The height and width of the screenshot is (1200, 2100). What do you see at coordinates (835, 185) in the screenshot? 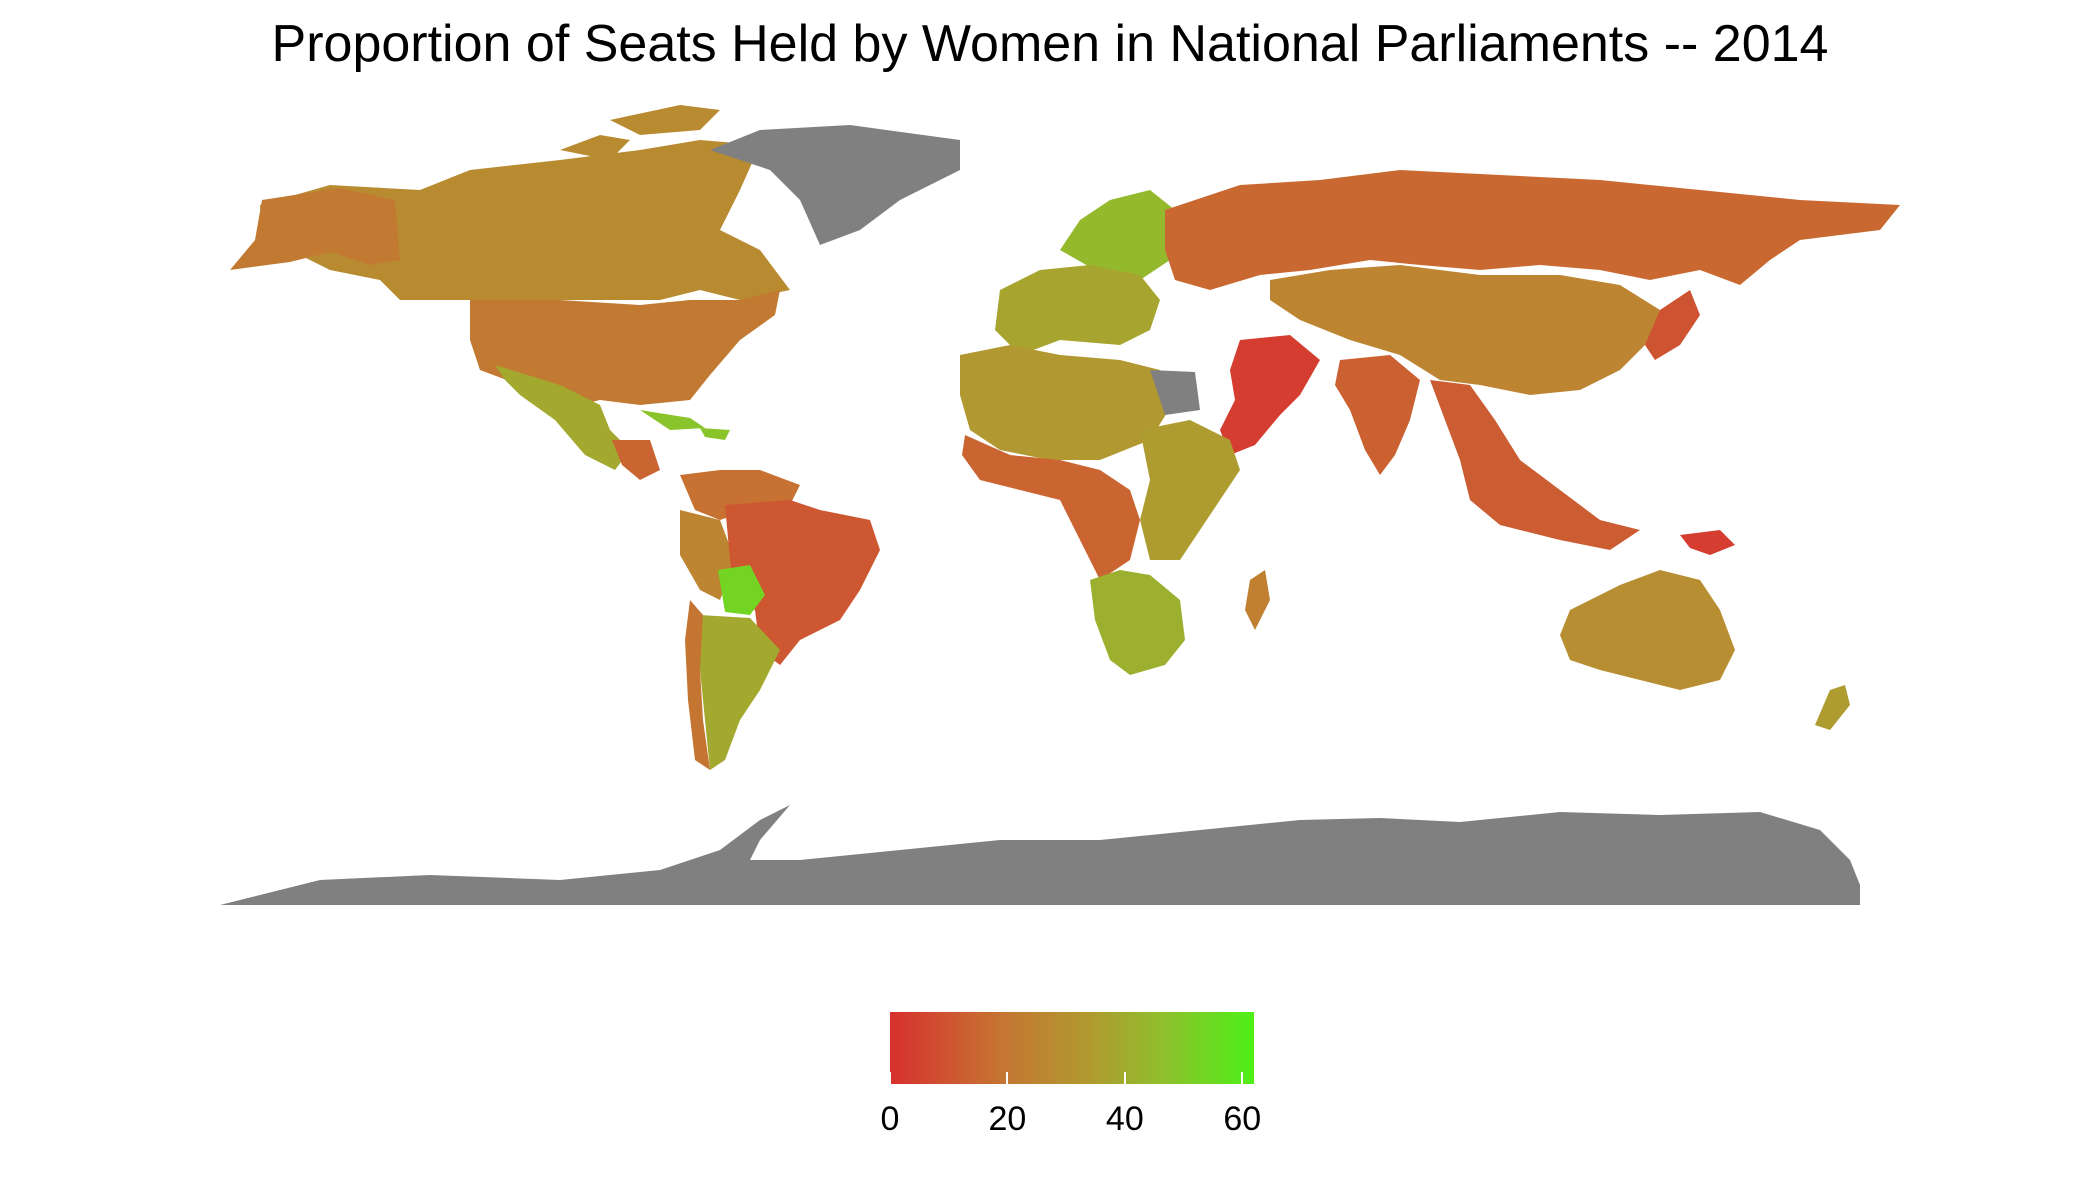
I see `map-region-greenland` at bounding box center [835, 185].